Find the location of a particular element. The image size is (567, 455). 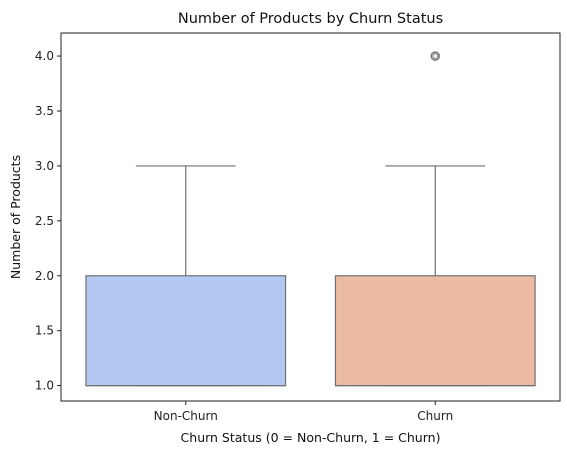

outlier-point-inner is located at coordinates (435, 56).